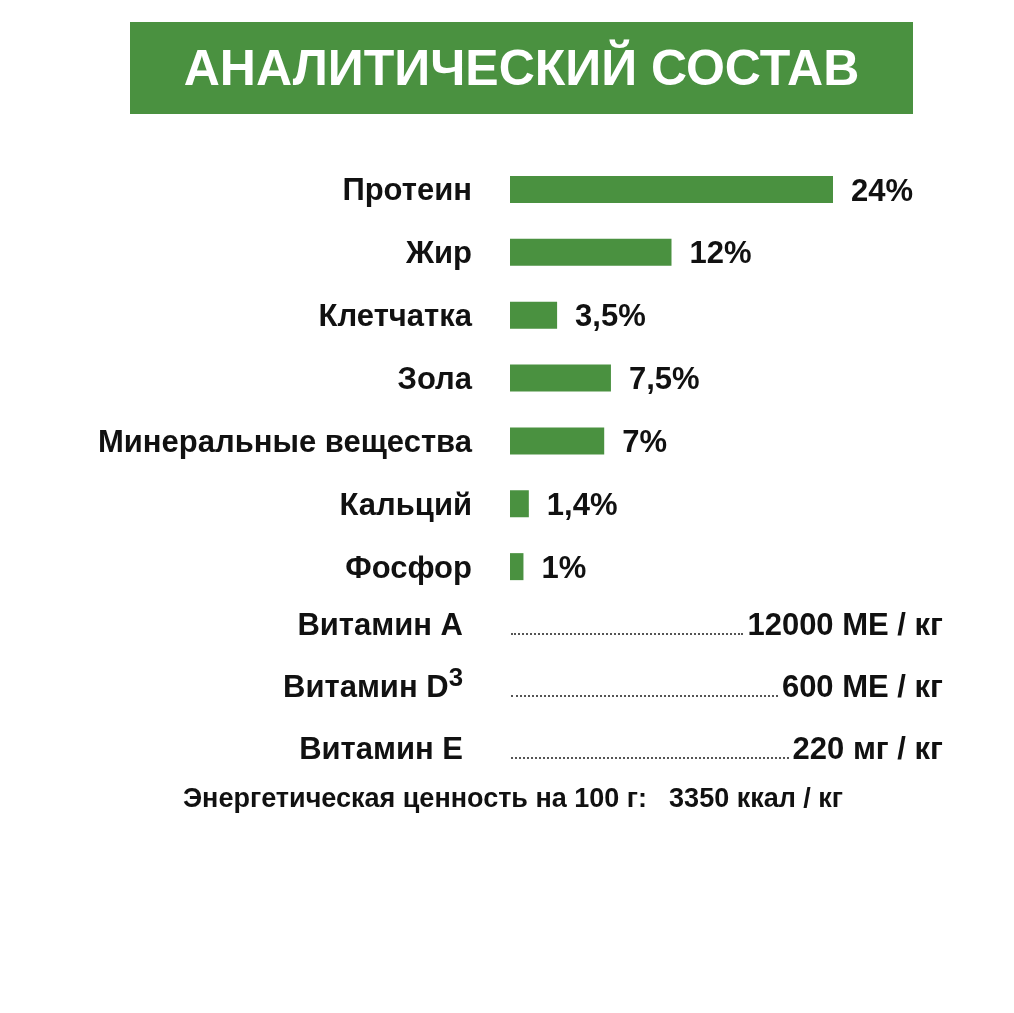  What do you see at coordinates (882, 190) in the screenshot?
I see `data-label: 24%` at bounding box center [882, 190].